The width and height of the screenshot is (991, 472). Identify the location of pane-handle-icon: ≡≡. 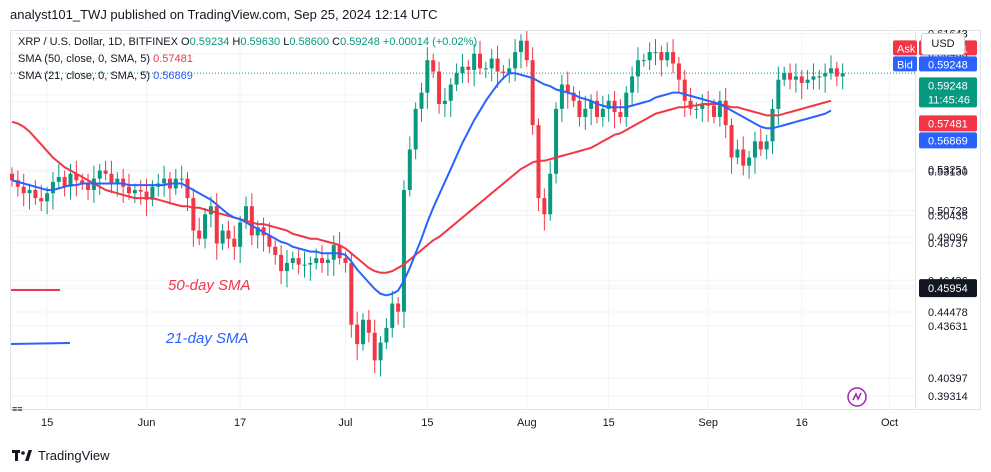
(17, 409).